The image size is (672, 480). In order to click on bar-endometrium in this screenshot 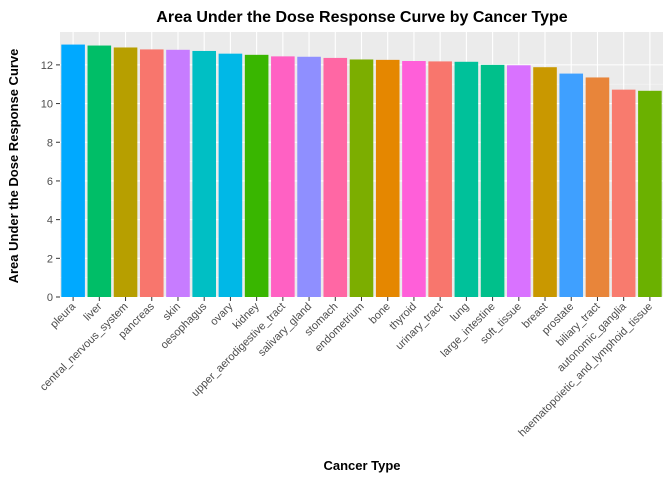, I will do `click(361, 178)`.